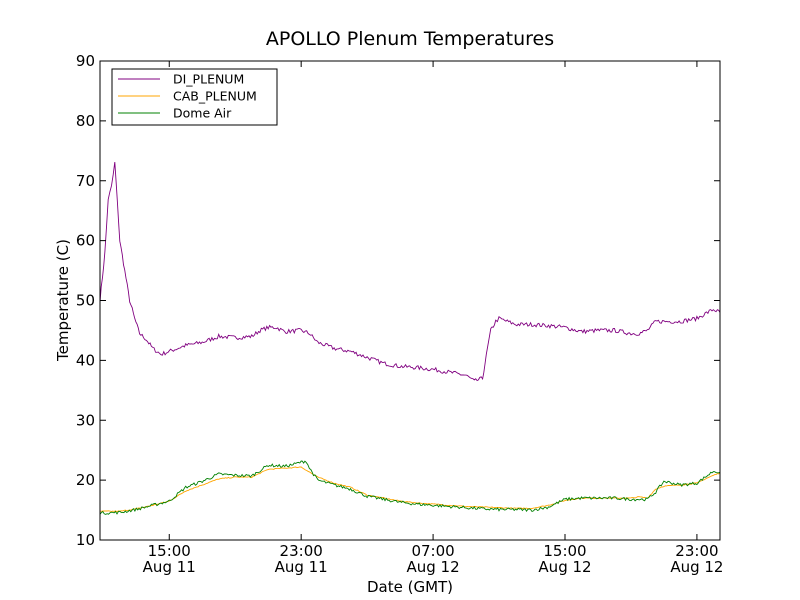  What do you see at coordinates (432, 551) in the screenshot?
I see `x-tick-label-time: 07:00` at bounding box center [432, 551].